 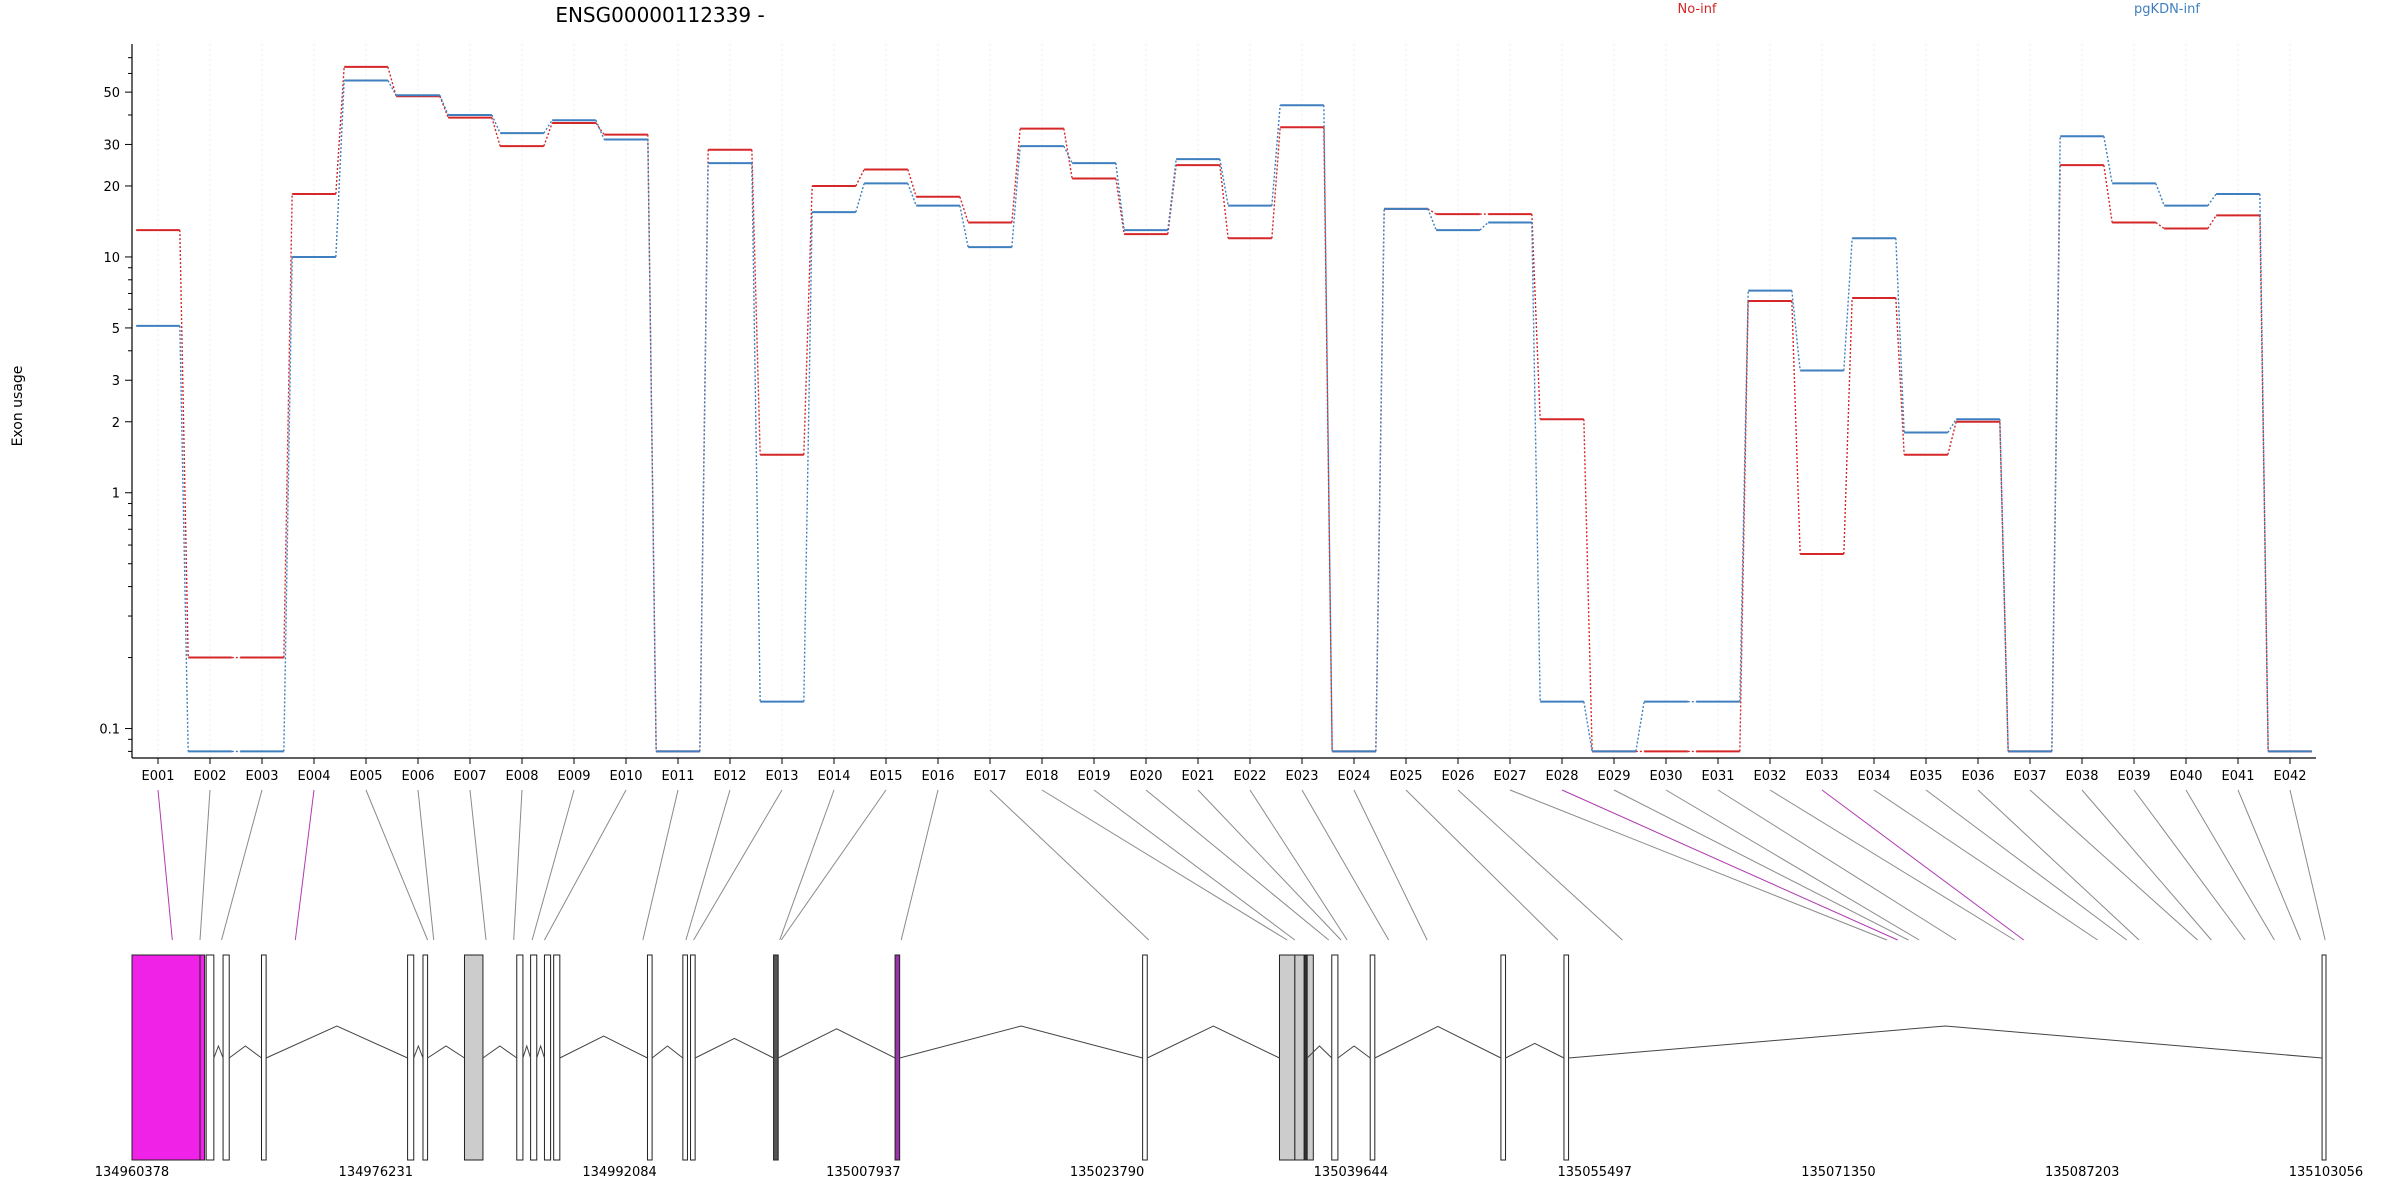 What do you see at coordinates (1390, 865) in the screenshot?
I see `connector-e024` at bounding box center [1390, 865].